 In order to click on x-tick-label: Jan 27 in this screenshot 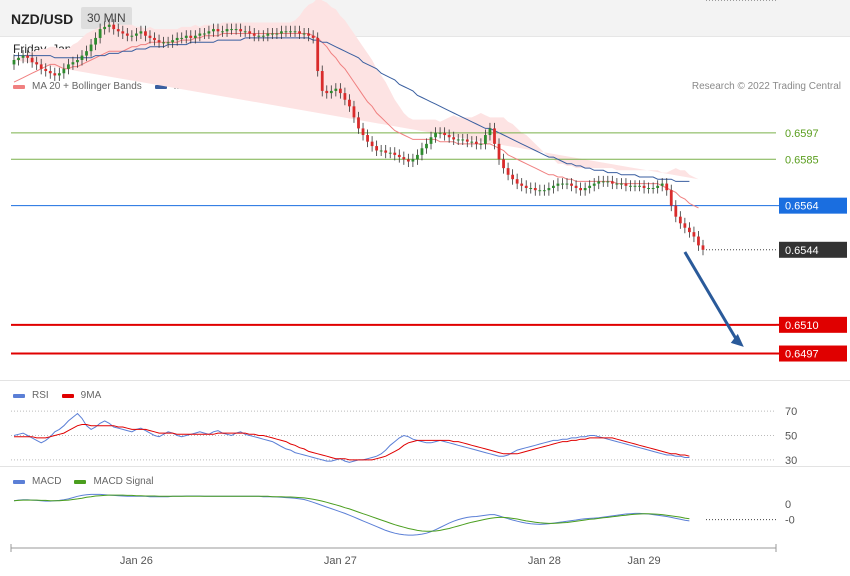, I will do `click(340, 561)`.